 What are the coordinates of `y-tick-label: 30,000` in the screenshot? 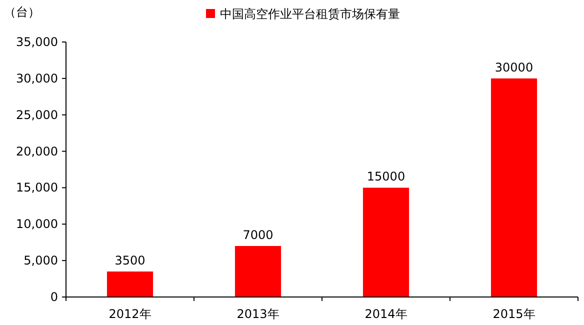 It's located at (37, 78).